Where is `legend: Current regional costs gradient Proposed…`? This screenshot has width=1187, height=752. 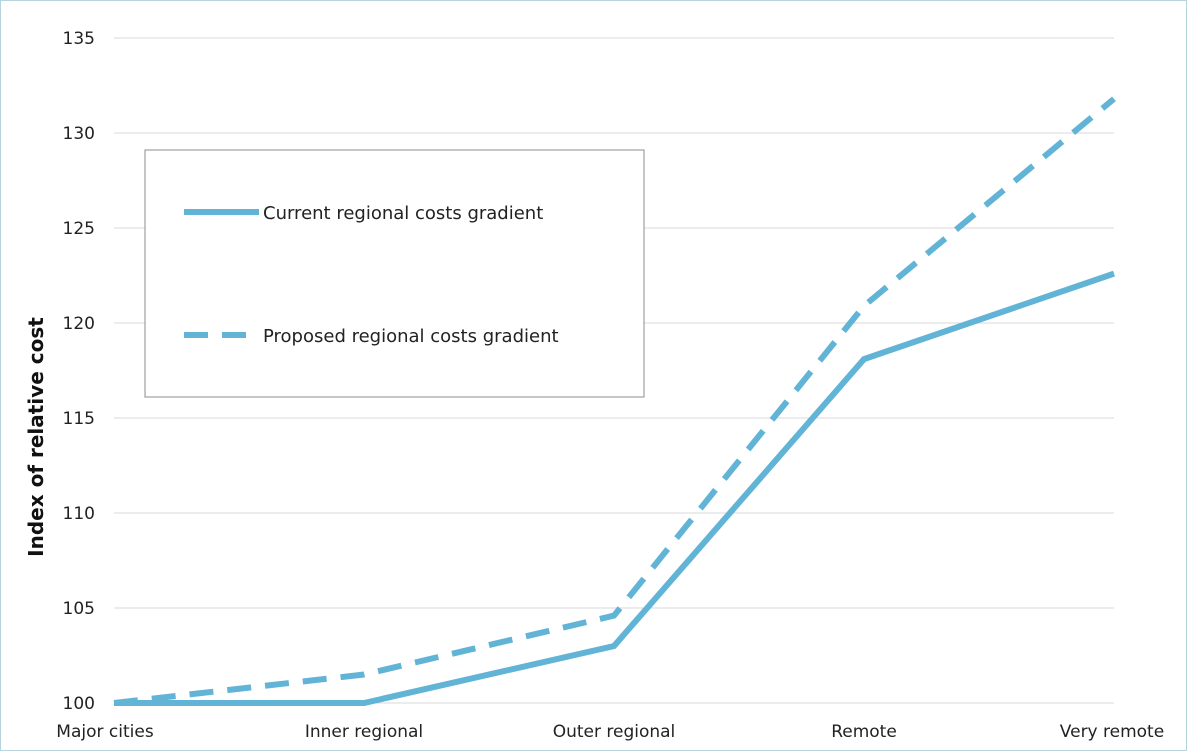
legend: Current regional costs gradient Proposed… is located at coordinates (394, 273).